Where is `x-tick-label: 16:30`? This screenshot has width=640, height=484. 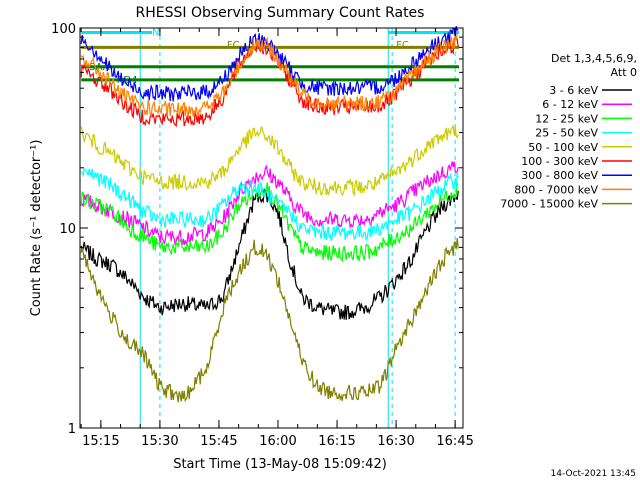
x-tick-label: 16:30 is located at coordinates (395, 441).